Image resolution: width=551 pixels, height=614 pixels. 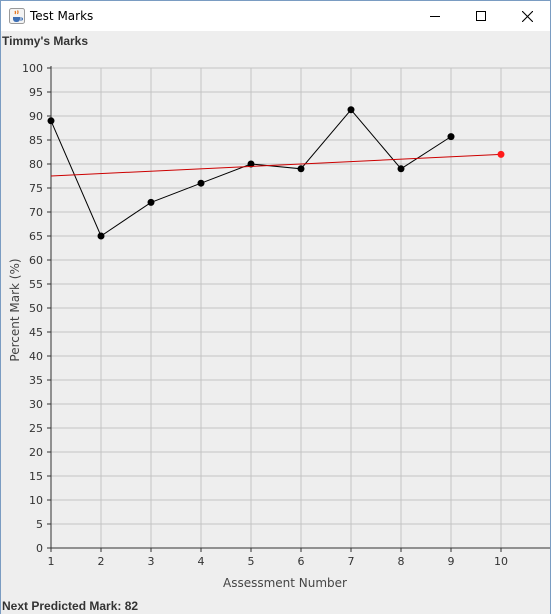 What do you see at coordinates (32, 68) in the screenshot?
I see `y-tick-label: 100` at bounding box center [32, 68].